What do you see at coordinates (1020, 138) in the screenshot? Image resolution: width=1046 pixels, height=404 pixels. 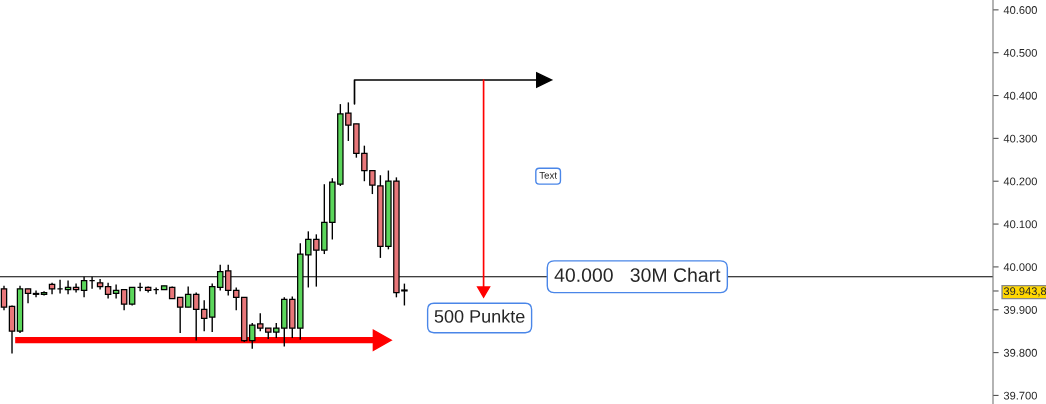 I see `y-tick-label: 40.300` at bounding box center [1020, 138].